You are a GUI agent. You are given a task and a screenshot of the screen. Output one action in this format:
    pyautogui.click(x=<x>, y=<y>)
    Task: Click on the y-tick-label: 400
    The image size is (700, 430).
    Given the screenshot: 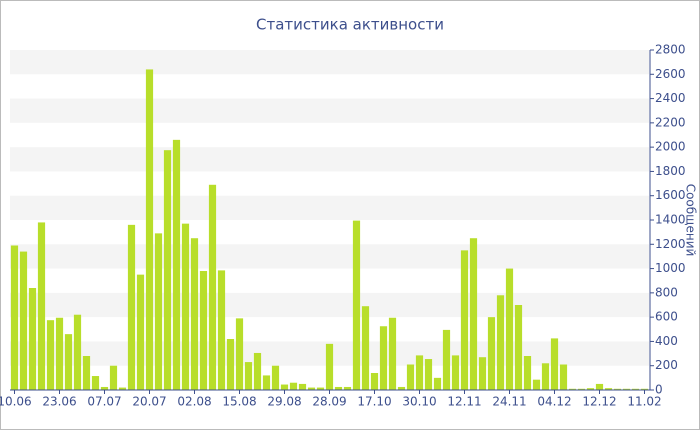 What is the action you would take?
    pyautogui.click(x=666, y=341)
    